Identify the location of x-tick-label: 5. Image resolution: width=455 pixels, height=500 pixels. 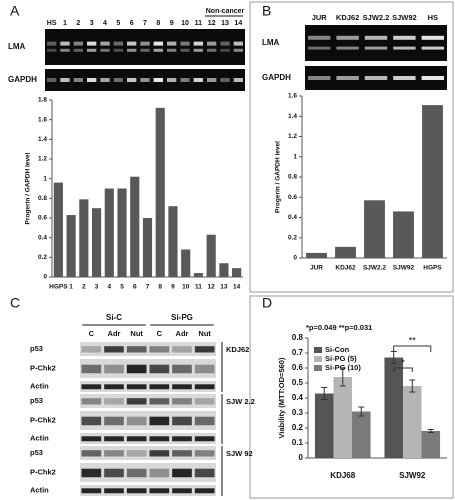
(122, 287).